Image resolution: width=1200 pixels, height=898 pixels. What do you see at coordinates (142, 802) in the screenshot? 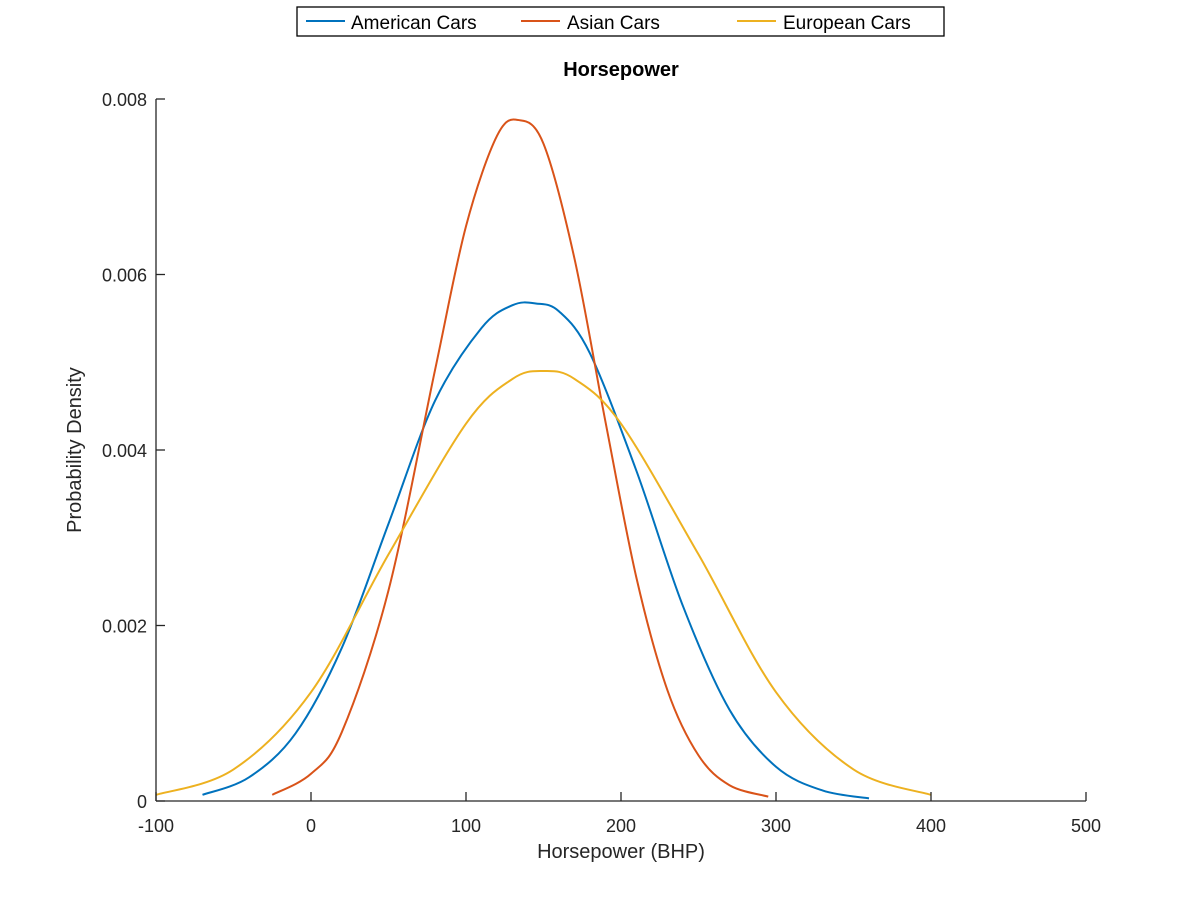
I see `y-tick-label: 0` at bounding box center [142, 802].